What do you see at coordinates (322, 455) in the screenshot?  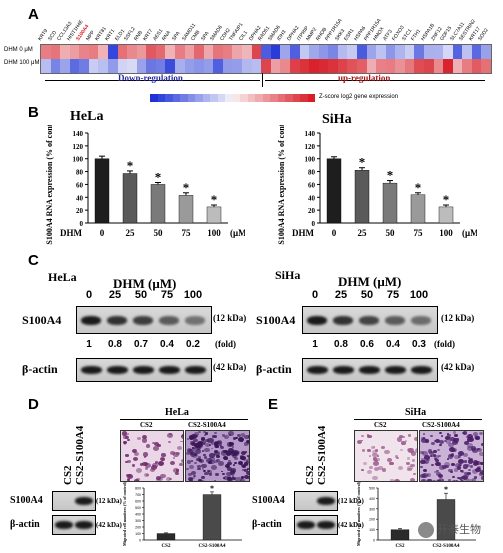 I see `e-col-cs2-s100a4: CS2-S100A4` at bounding box center [322, 455].